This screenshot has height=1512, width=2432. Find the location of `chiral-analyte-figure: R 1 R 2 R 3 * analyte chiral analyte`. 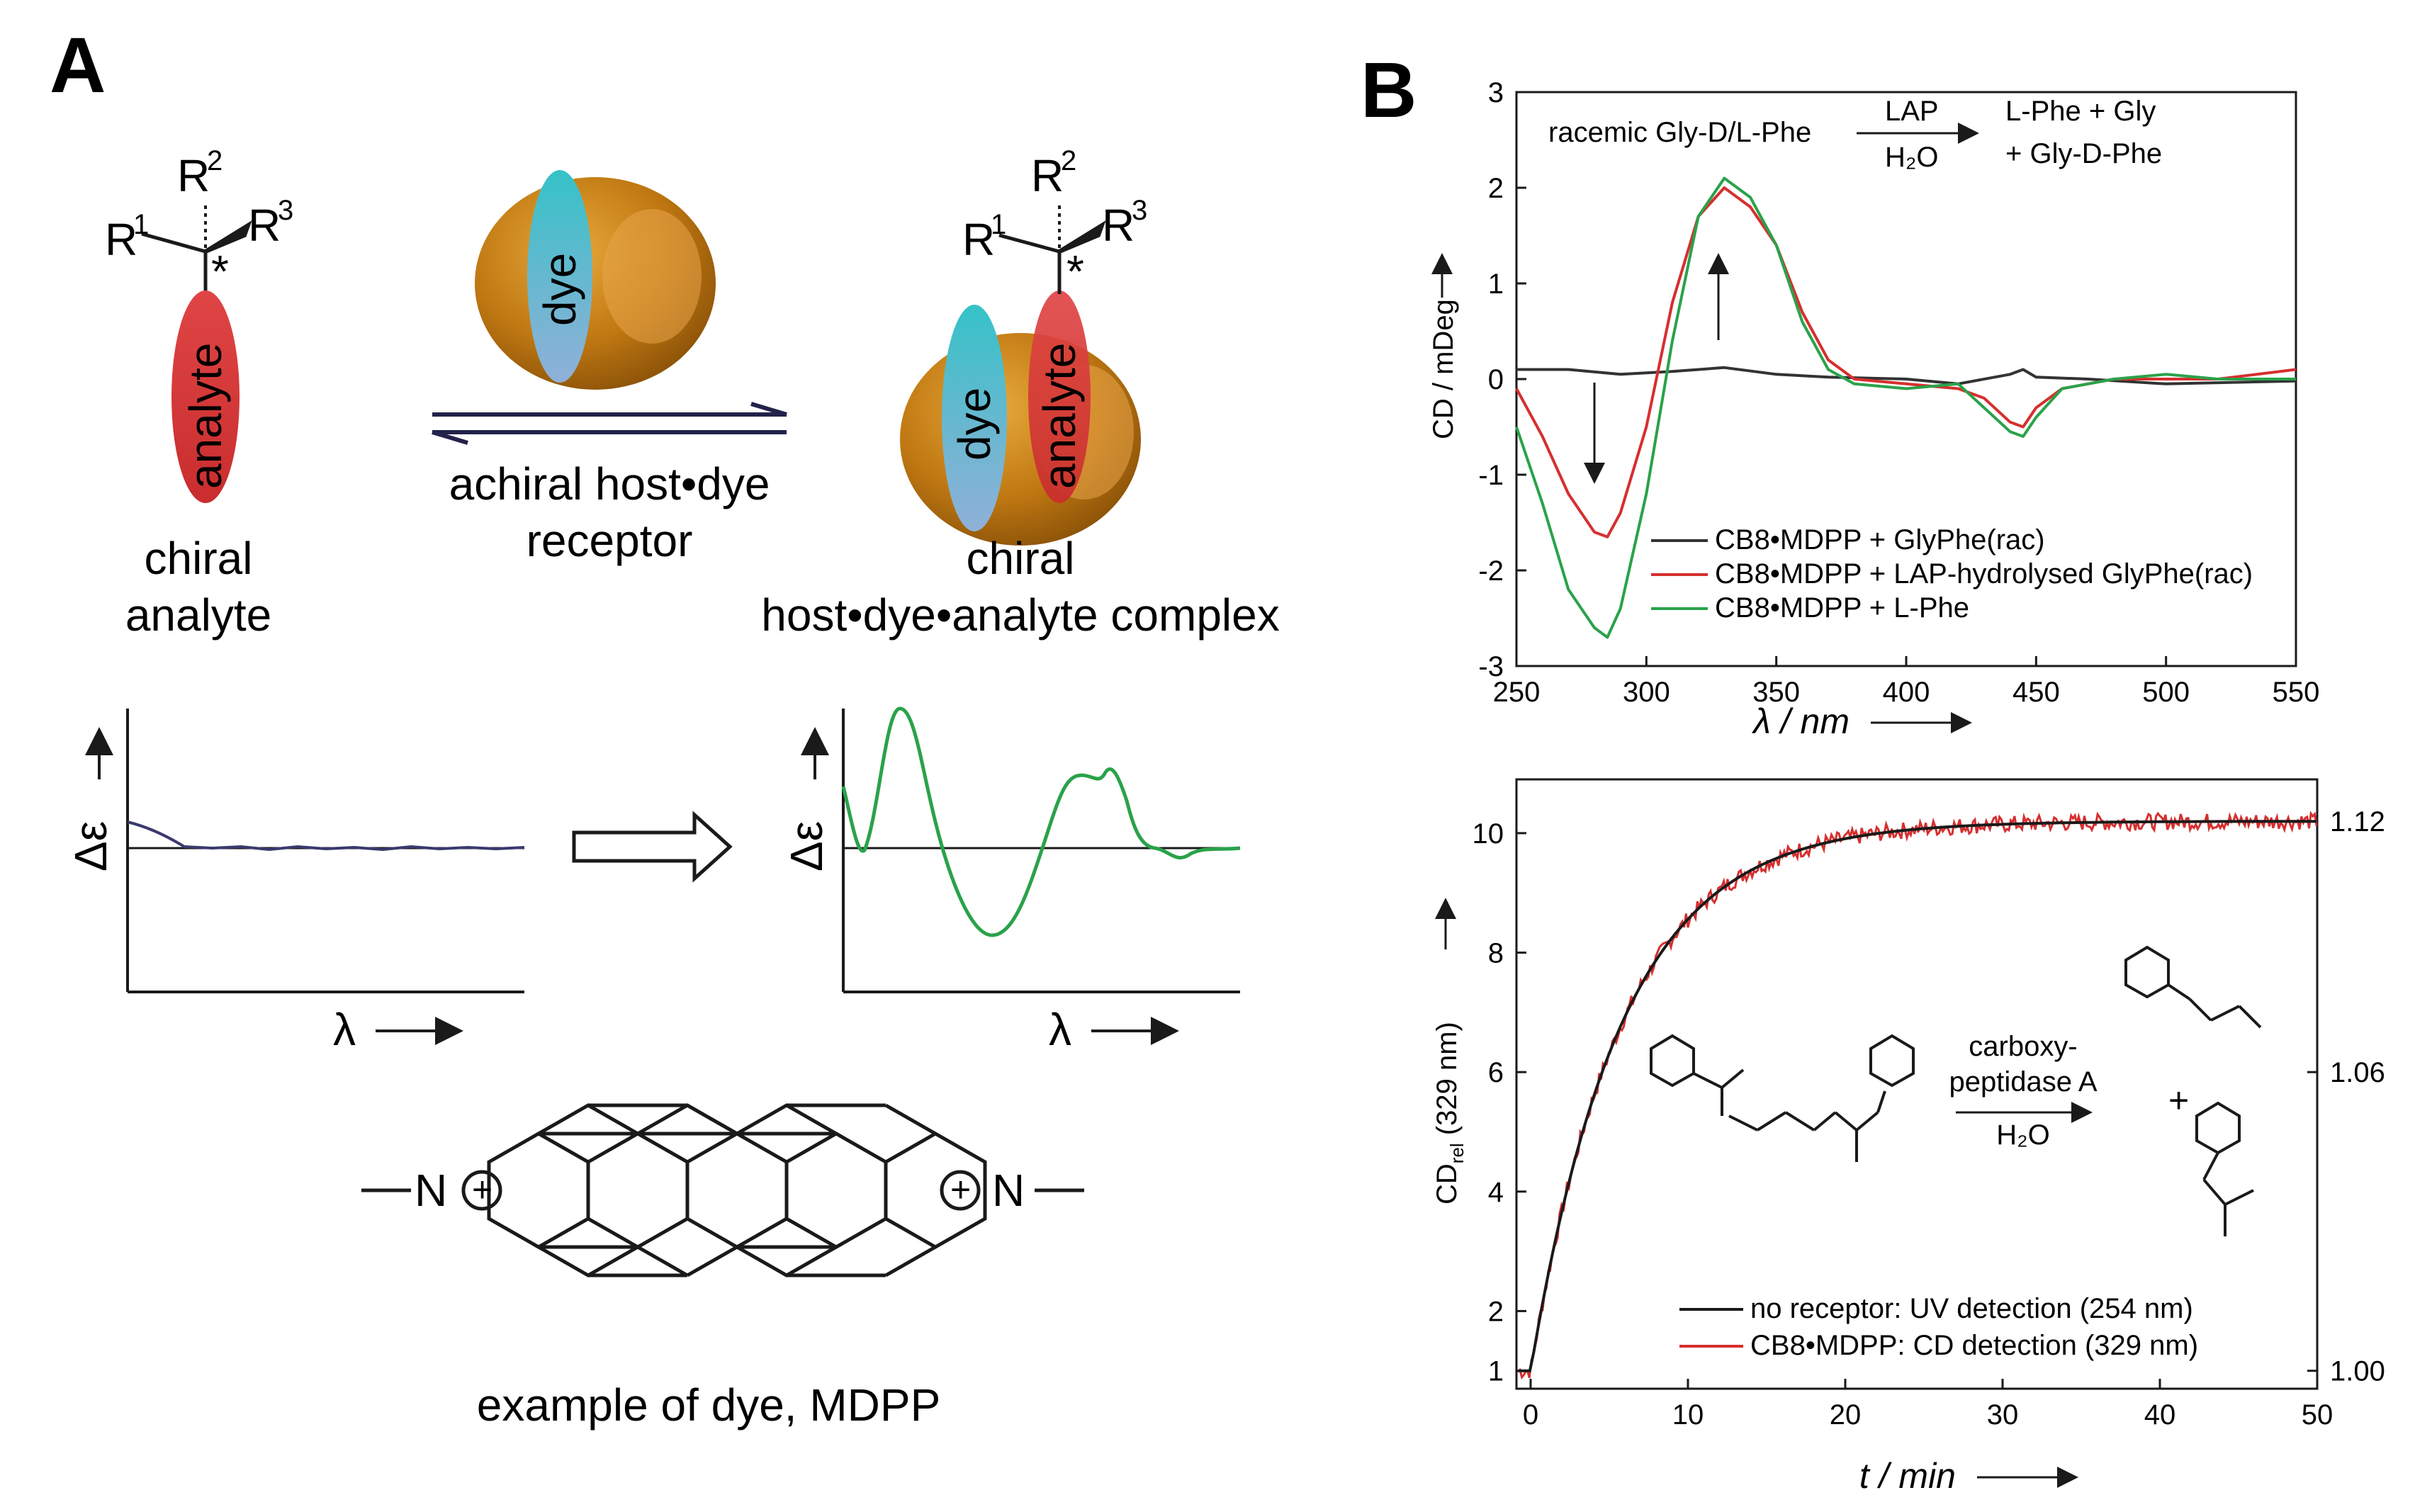

chiral-analyte-figure: R 1 R 2 R 3 * analyte chiral analyte is located at coordinates (199, 393).